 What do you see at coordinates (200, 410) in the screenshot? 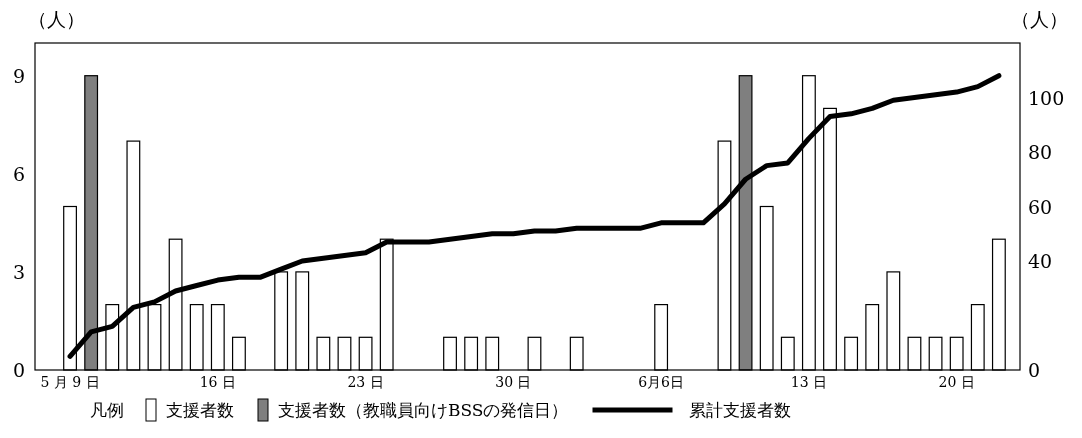
I see `legend-label: 支援者数` at bounding box center [200, 410].